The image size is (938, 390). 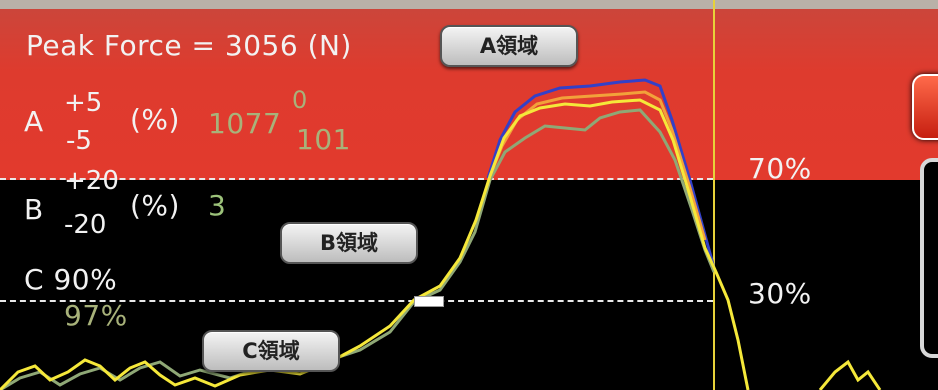 What do you see at coordinates (34, 209) in the screenshot?
I see `zone-b-letter: B` at bounding box center [34, 209].